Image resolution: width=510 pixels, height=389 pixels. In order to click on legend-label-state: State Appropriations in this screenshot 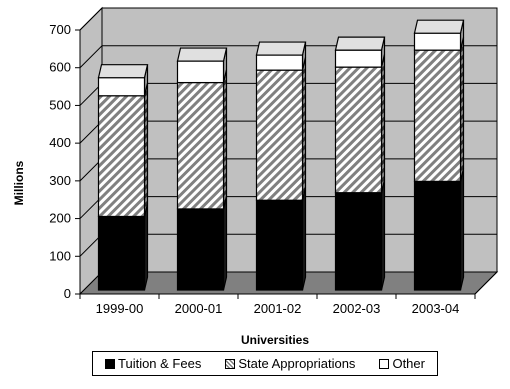, I will do `click(297, 363)`.